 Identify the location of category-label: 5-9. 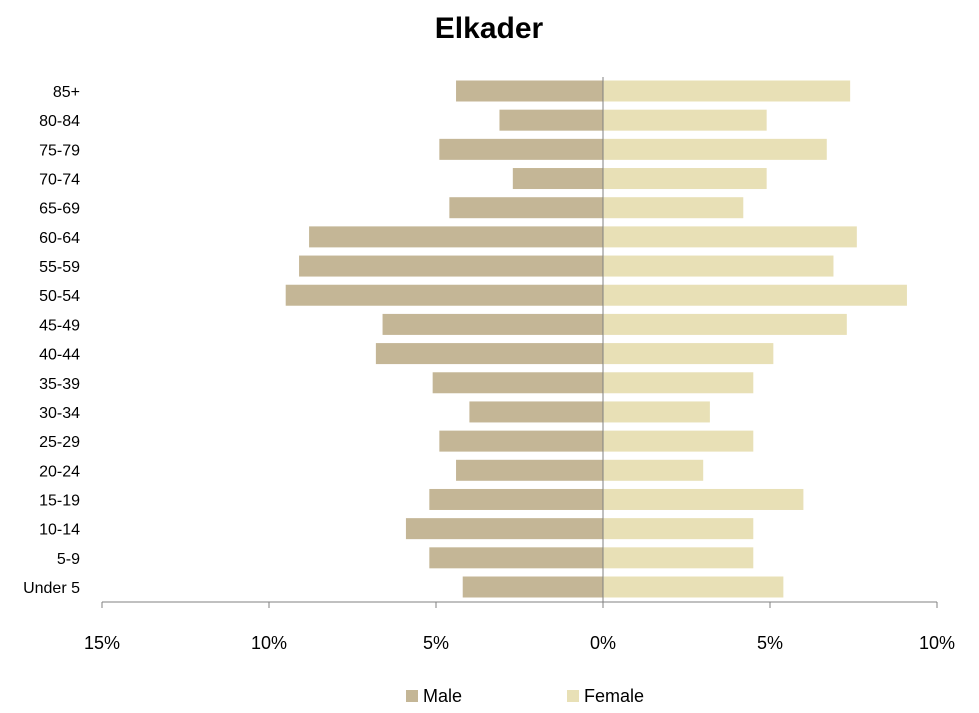
(68, 559).